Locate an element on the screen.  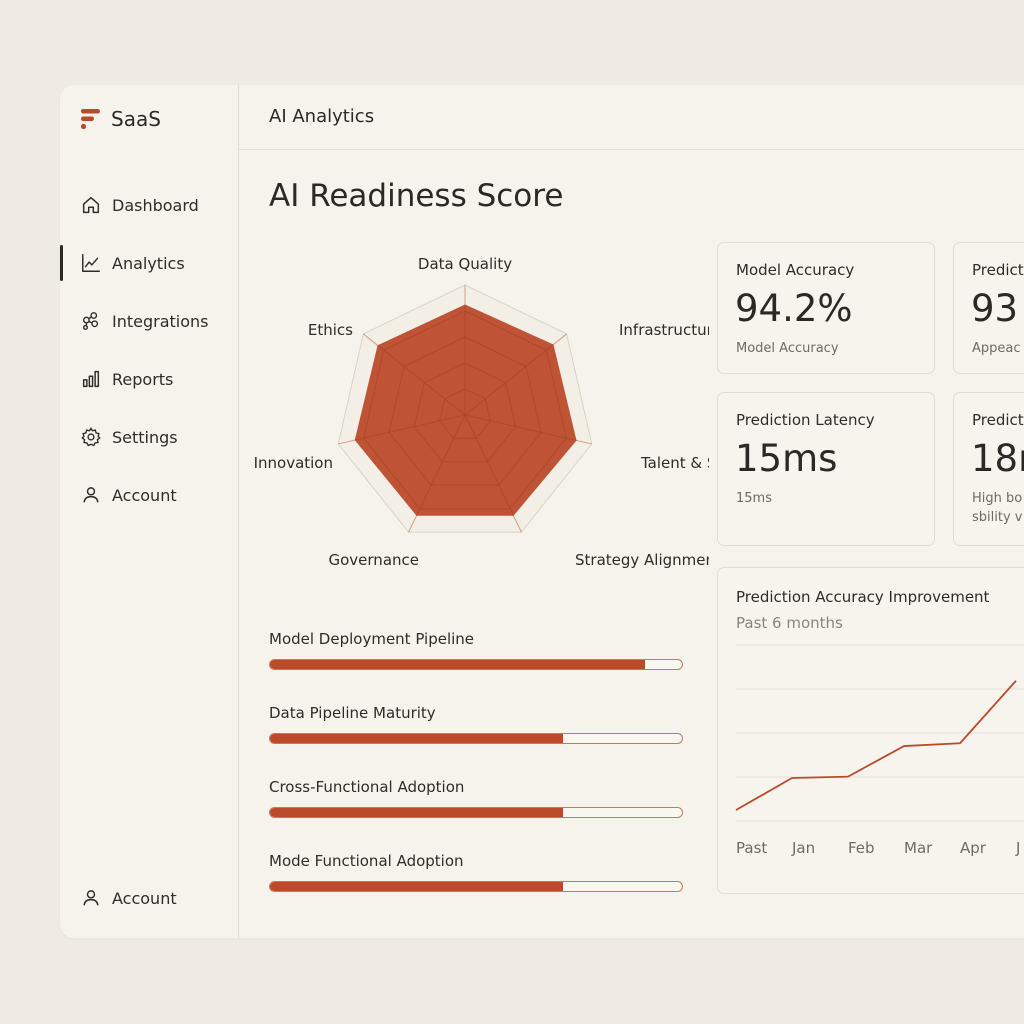
progress-label: Mode Functional Adoption is located at coordinates (366, 861).